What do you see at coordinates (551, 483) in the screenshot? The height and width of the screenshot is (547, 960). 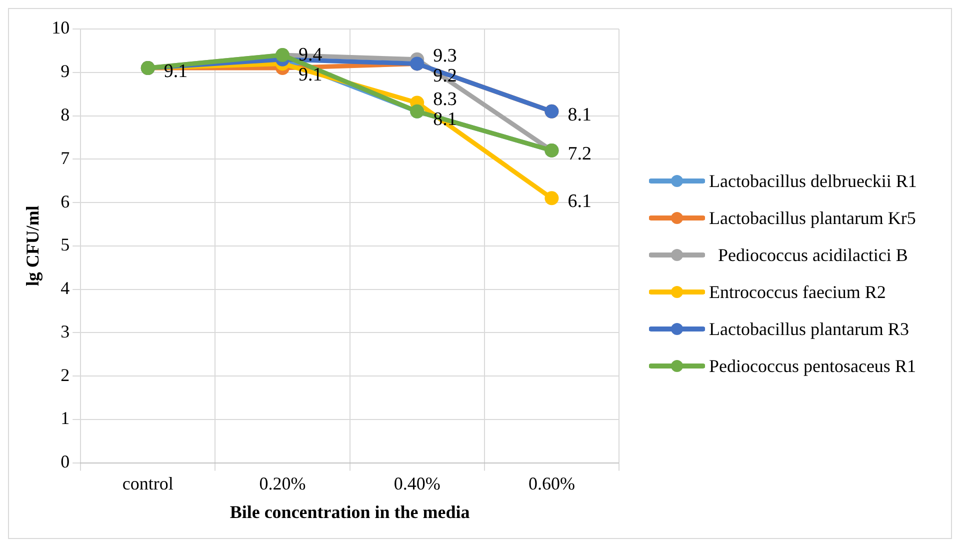 I see `x-tick-label: 0.60%` at bounding box center [551, 483].